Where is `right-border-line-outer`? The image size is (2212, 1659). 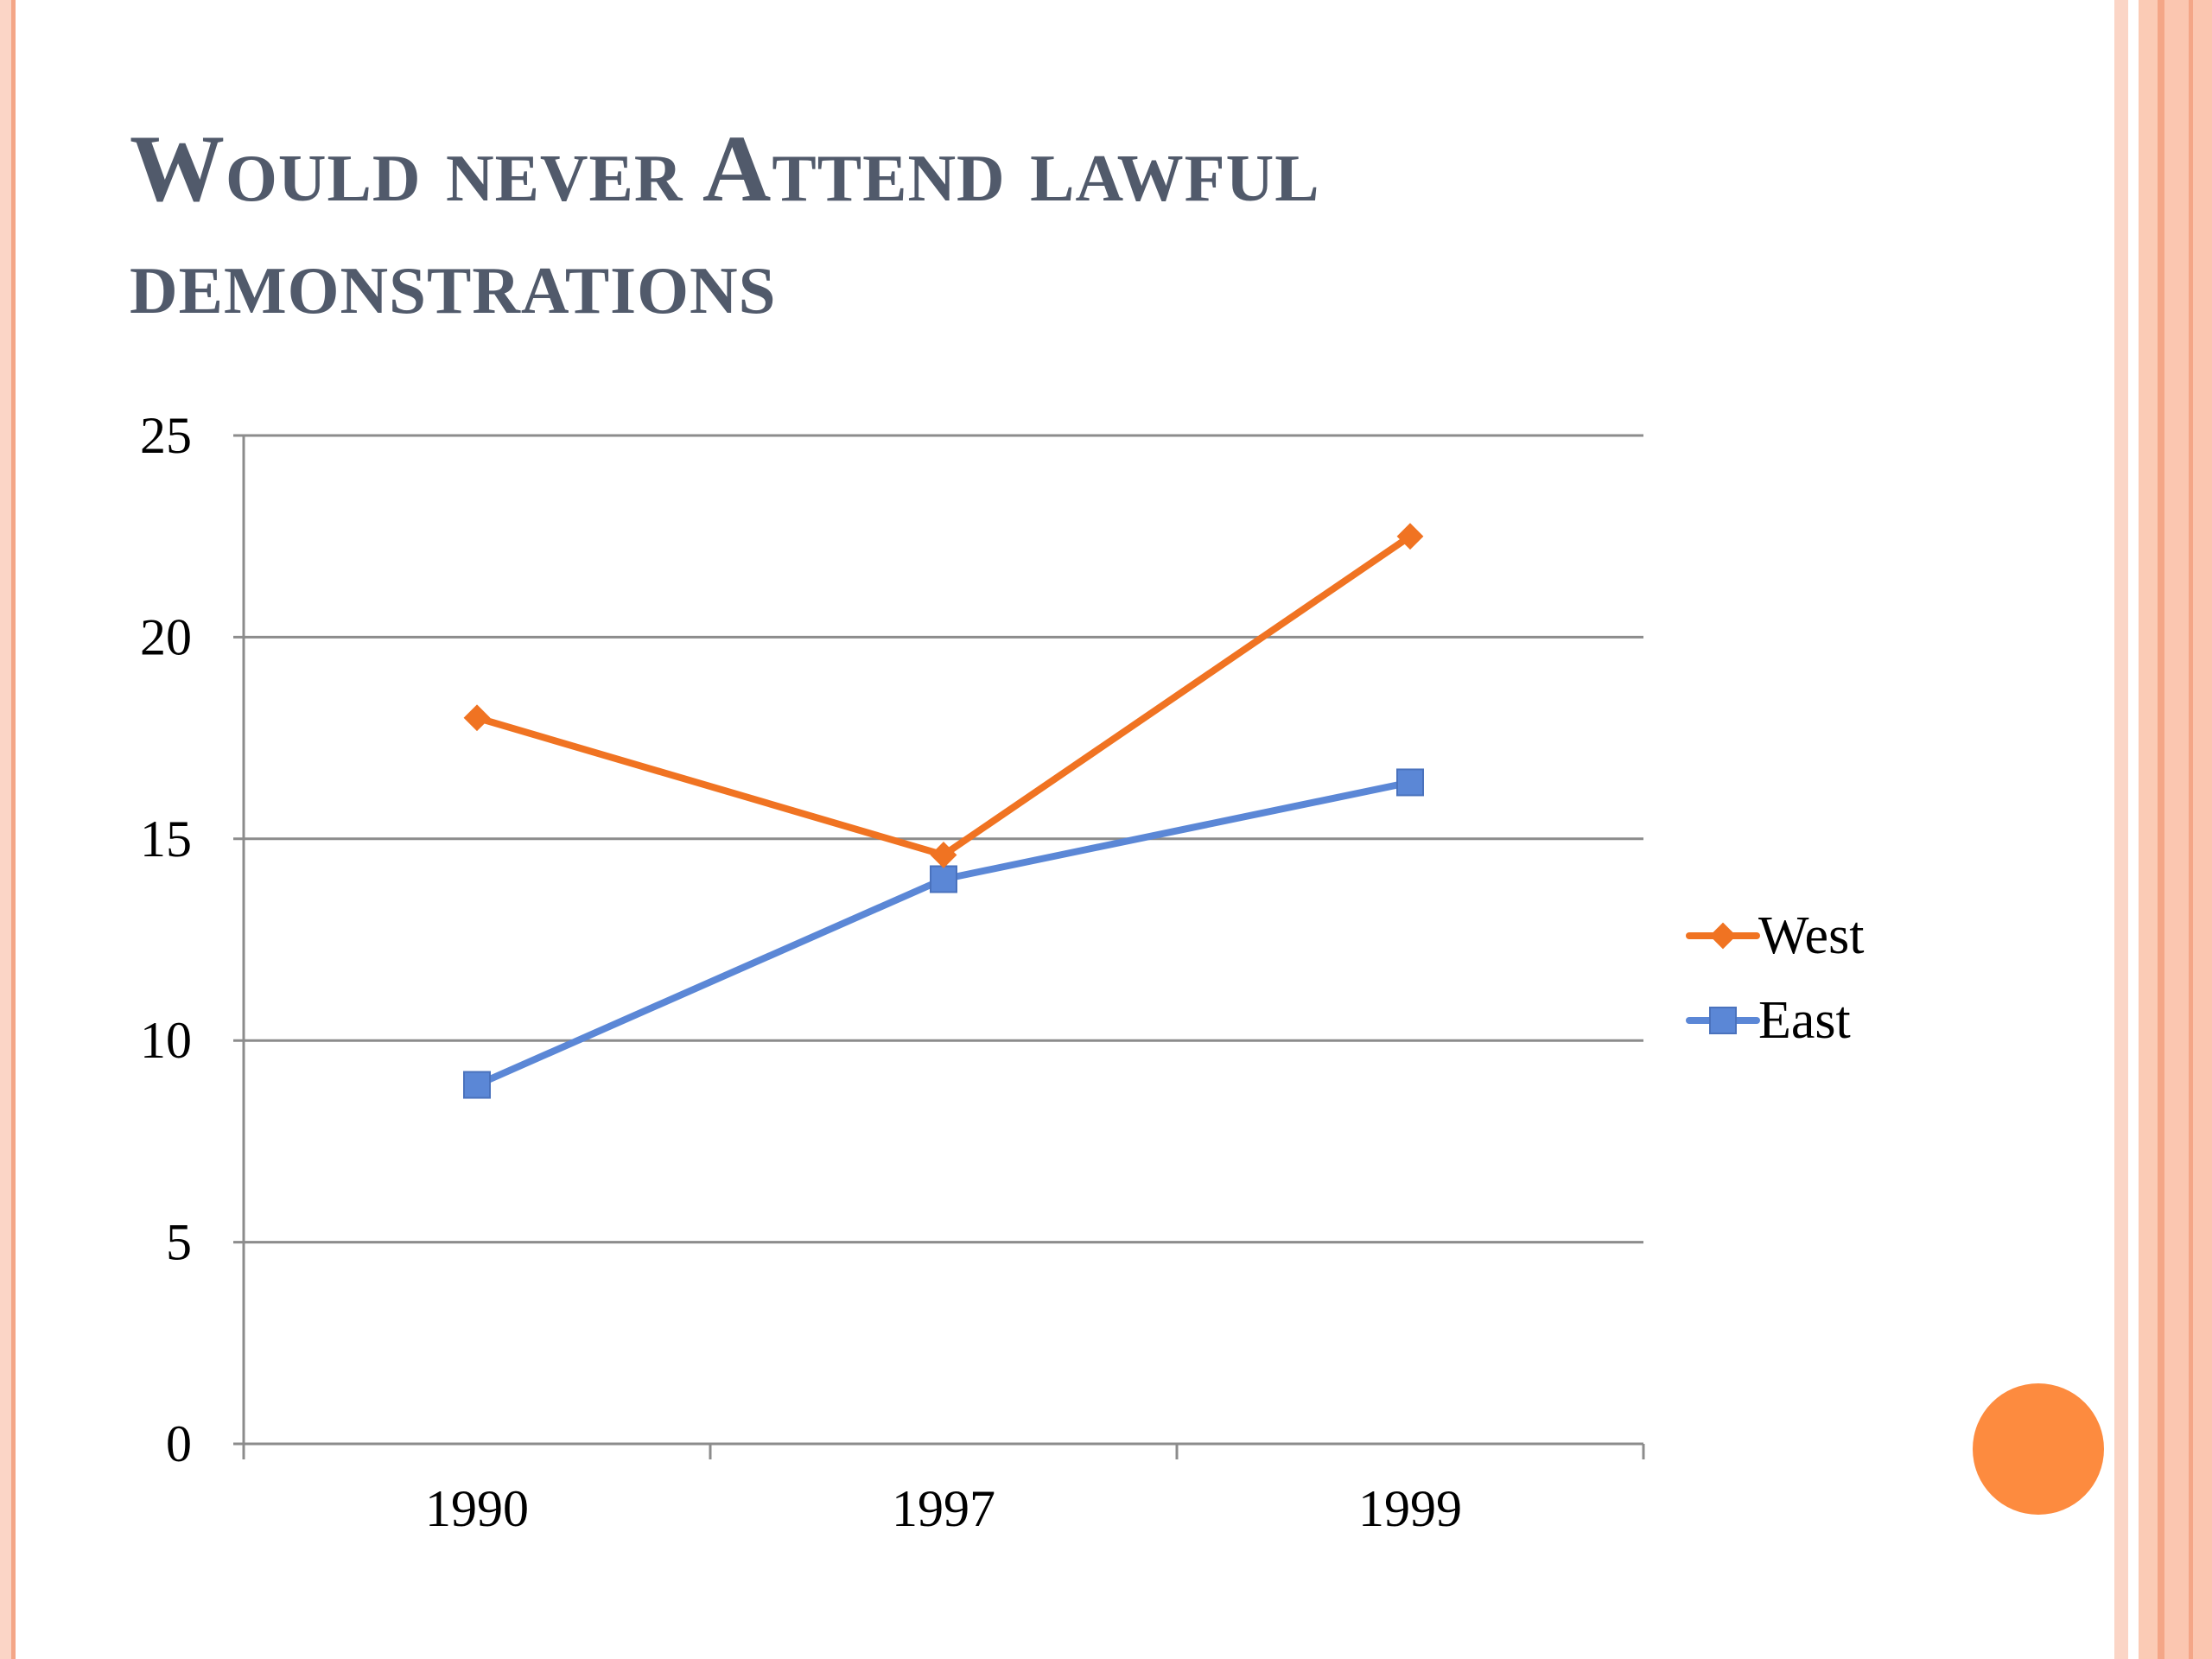 right-border-line-outer is located at coordinates (2191, 829).